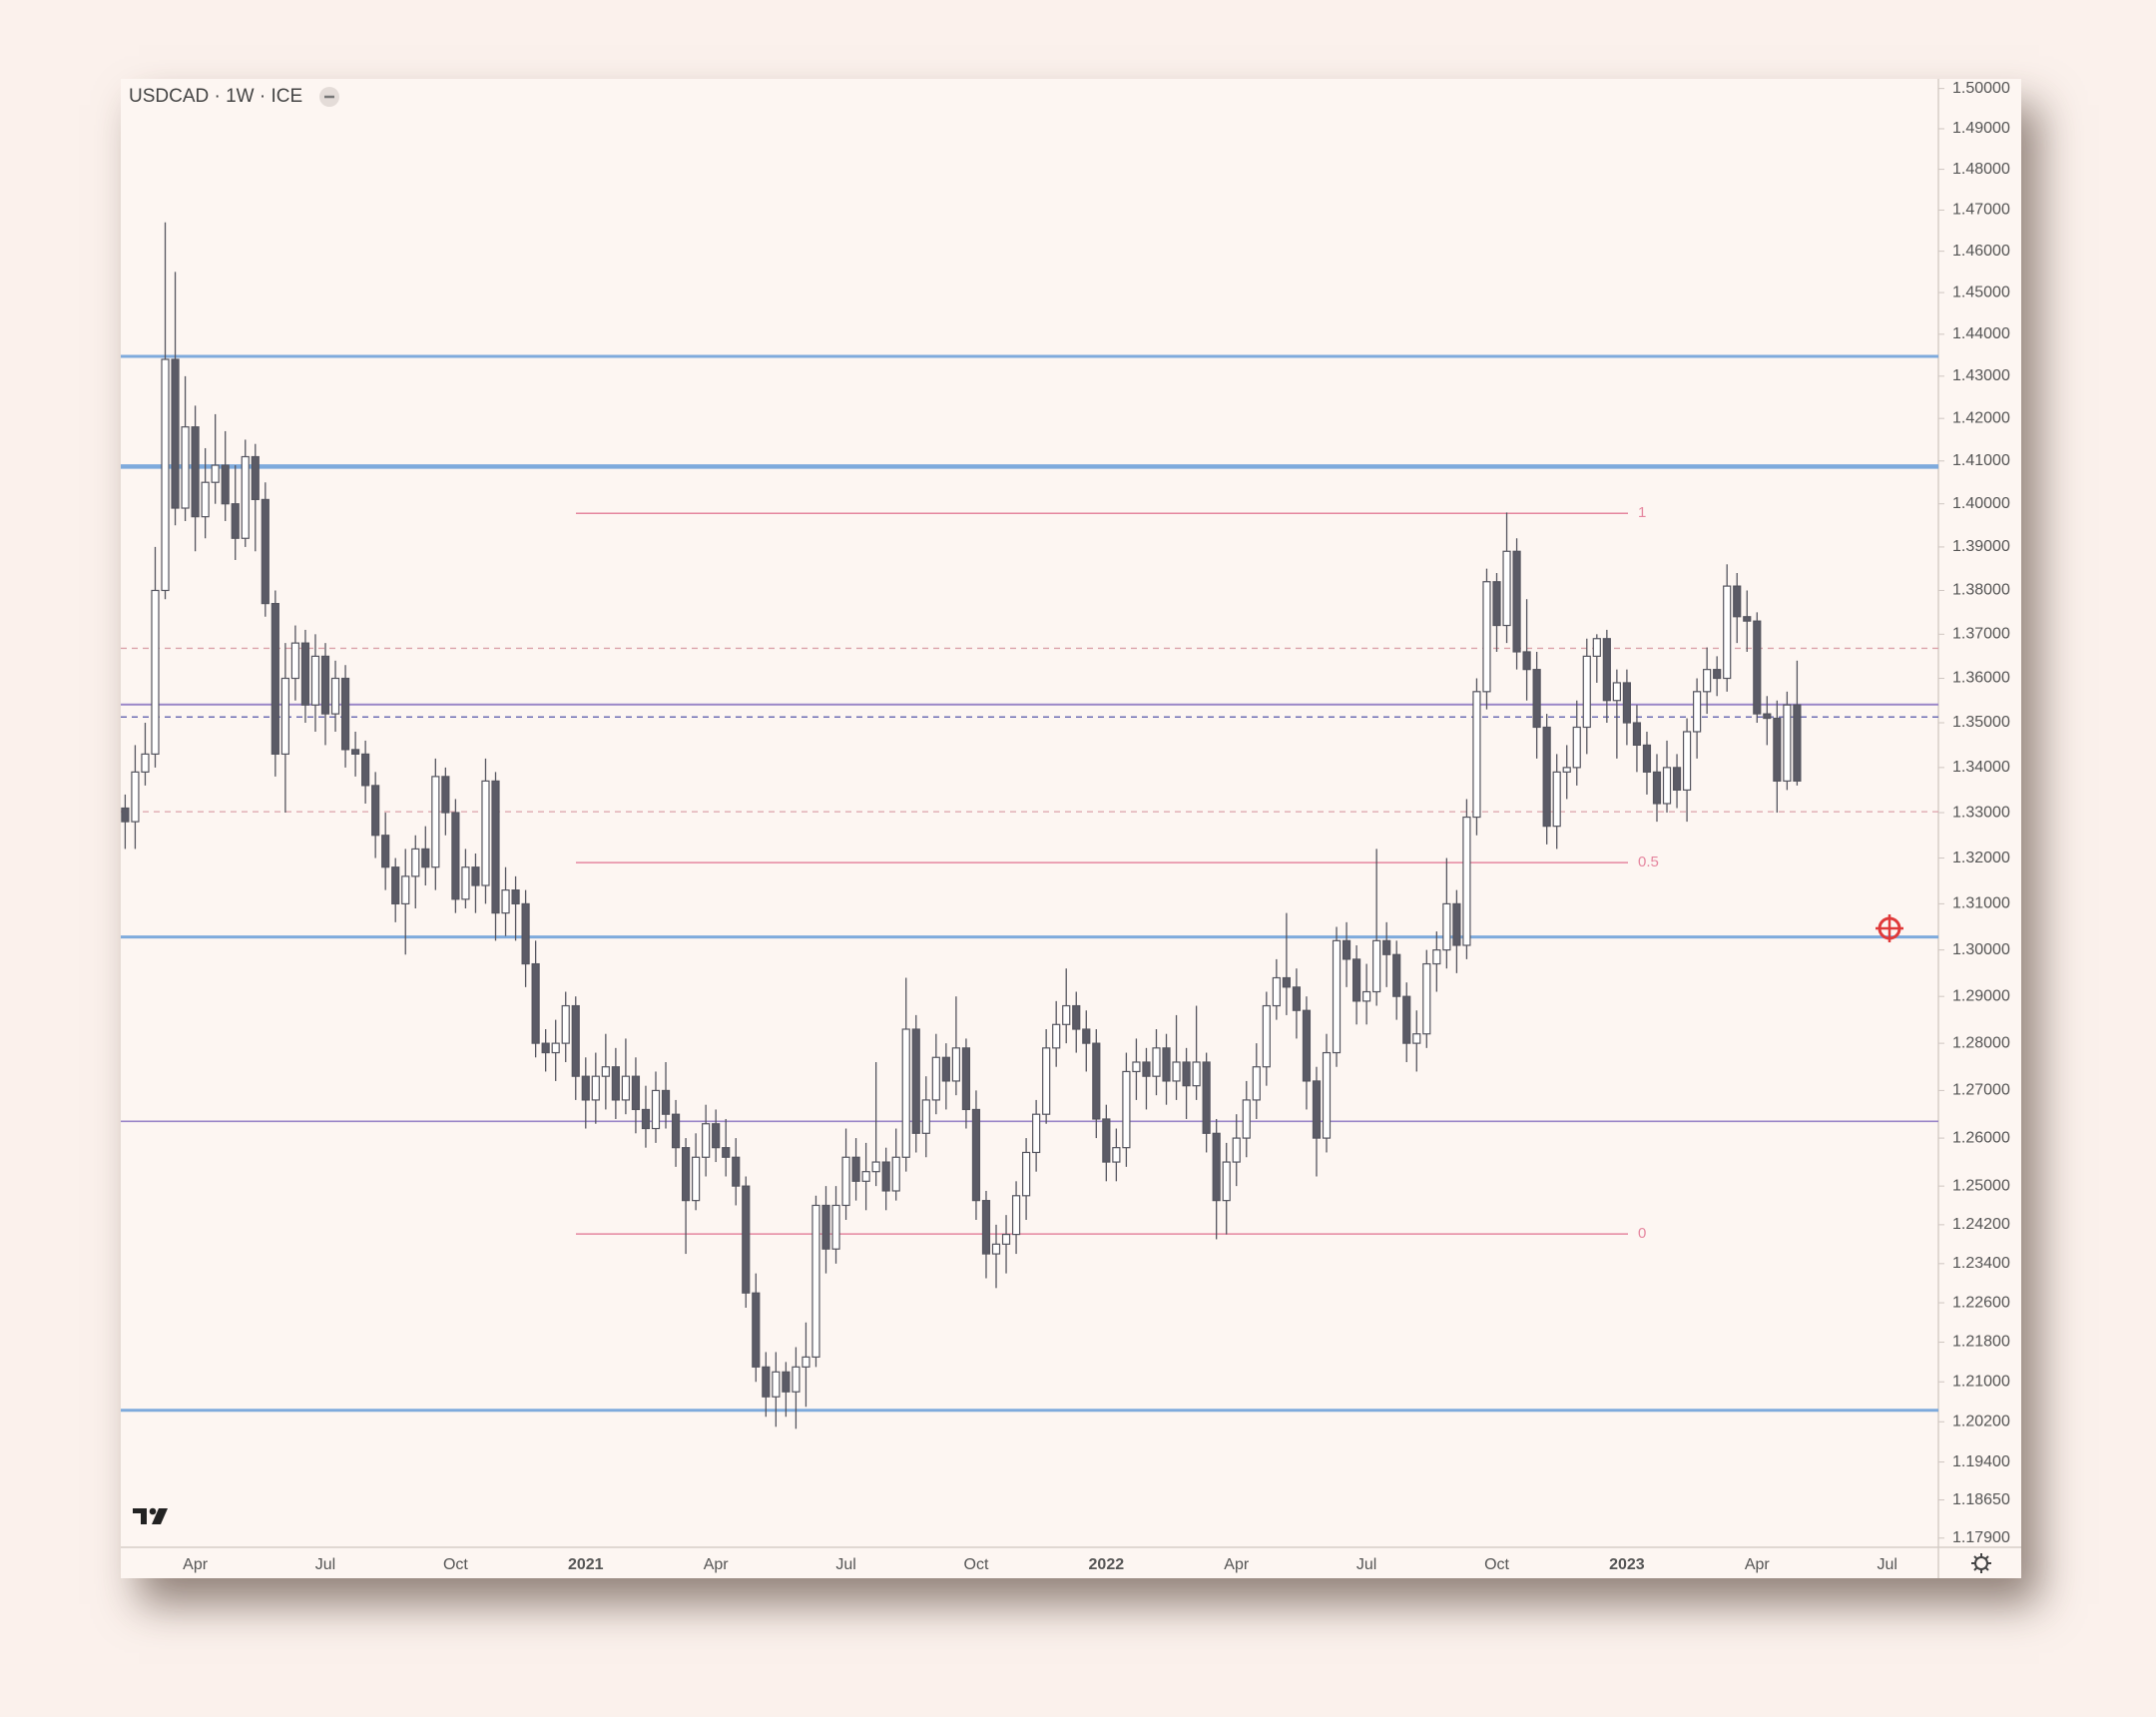  I want to click on x-tick-label: 2023, so click(1627, 1564).